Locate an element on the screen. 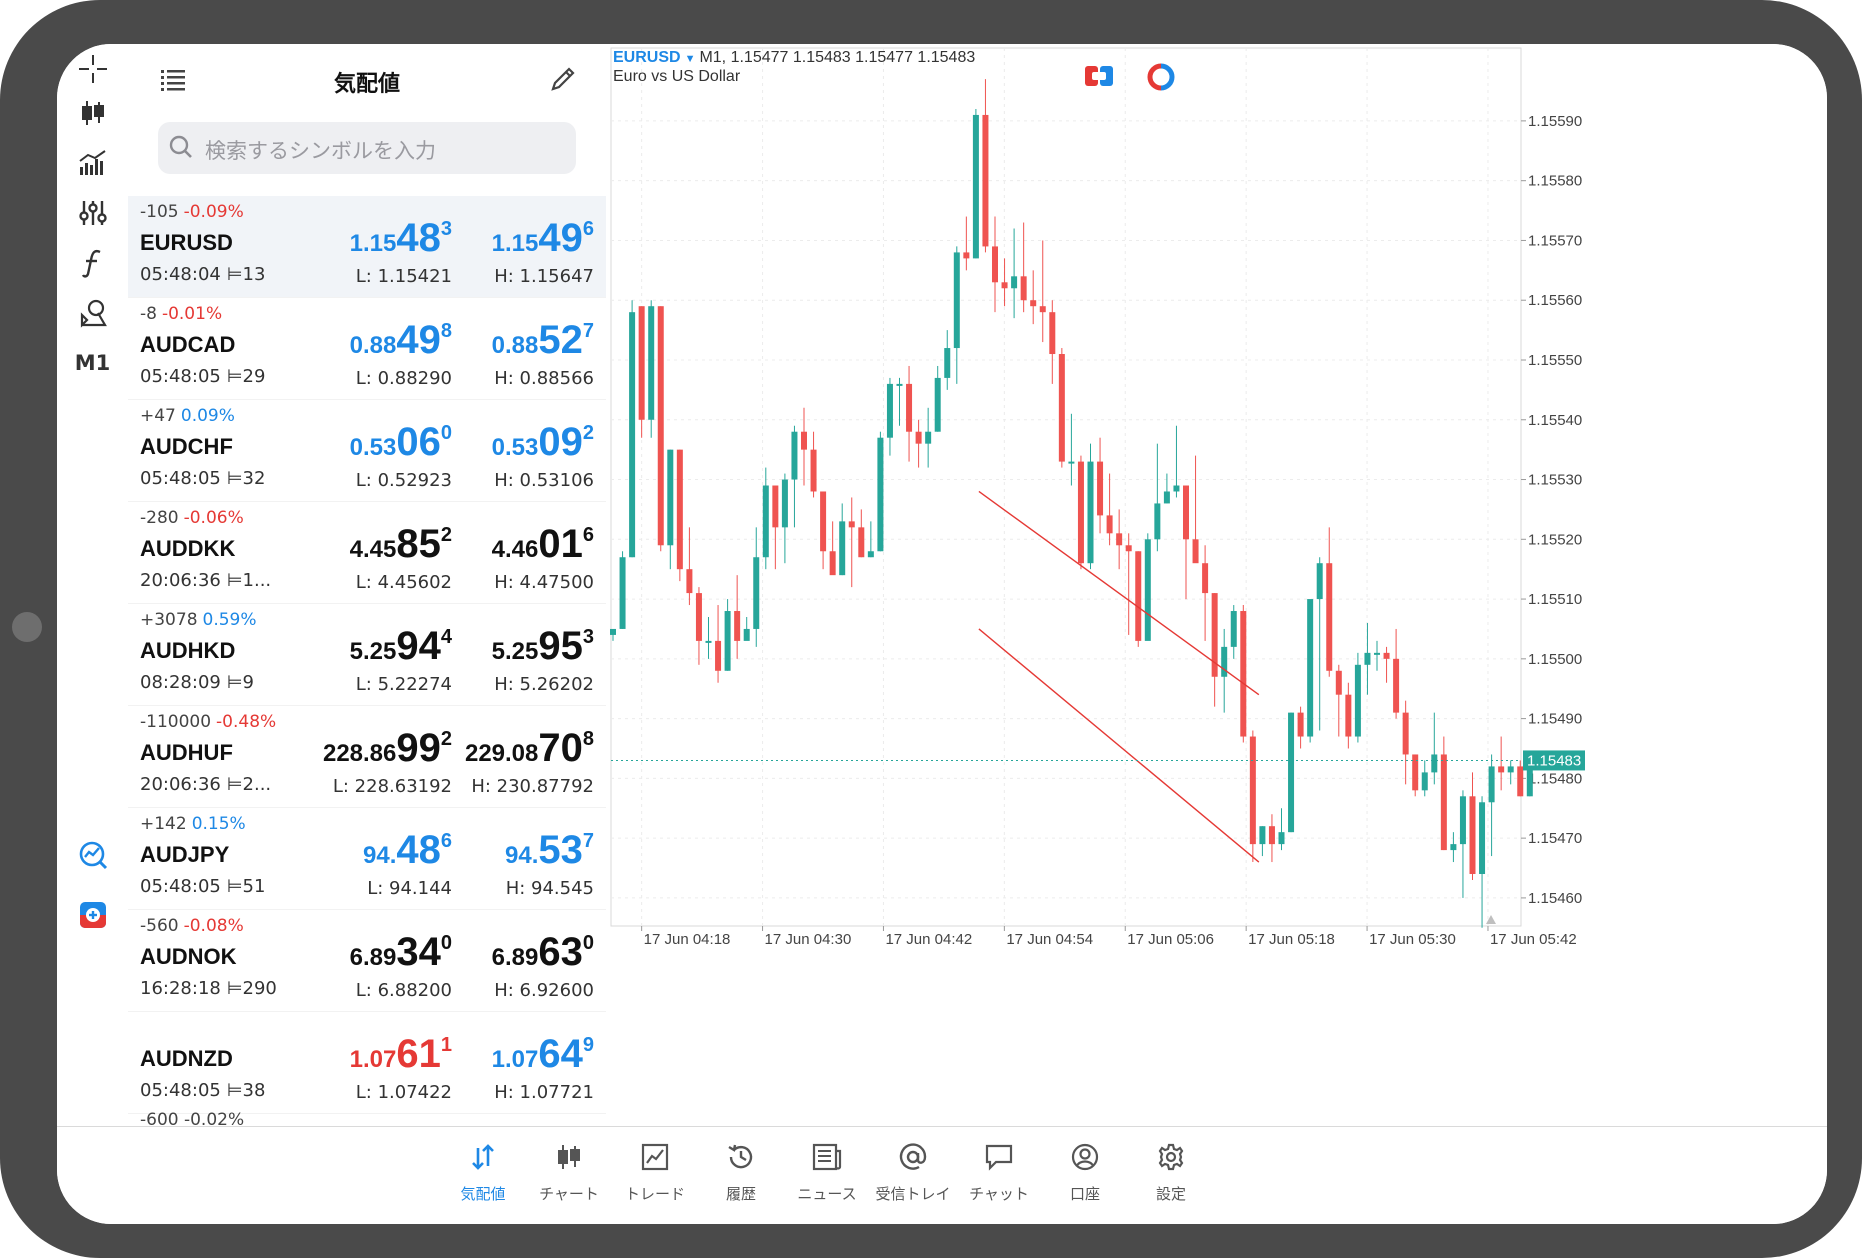 This screenshot has width=1862, height=1258. ask-price: 6.89630 is located at coordinates (543, 952).